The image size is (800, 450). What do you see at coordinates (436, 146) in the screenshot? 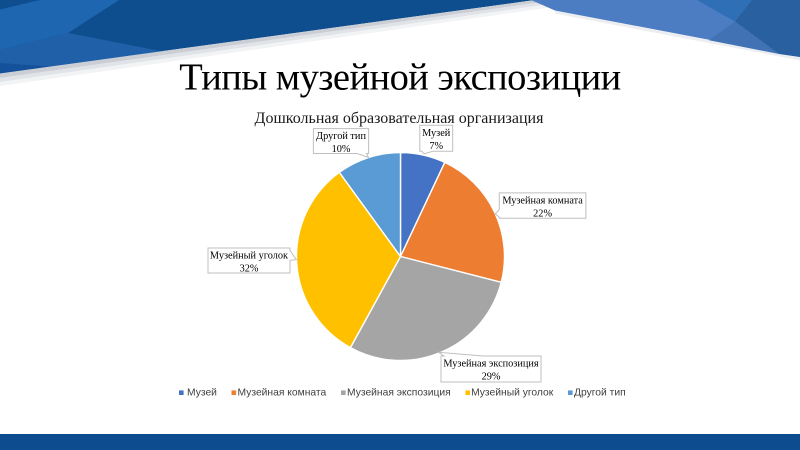
I see `svg-text: 7%` at bounding box center [436, 146].